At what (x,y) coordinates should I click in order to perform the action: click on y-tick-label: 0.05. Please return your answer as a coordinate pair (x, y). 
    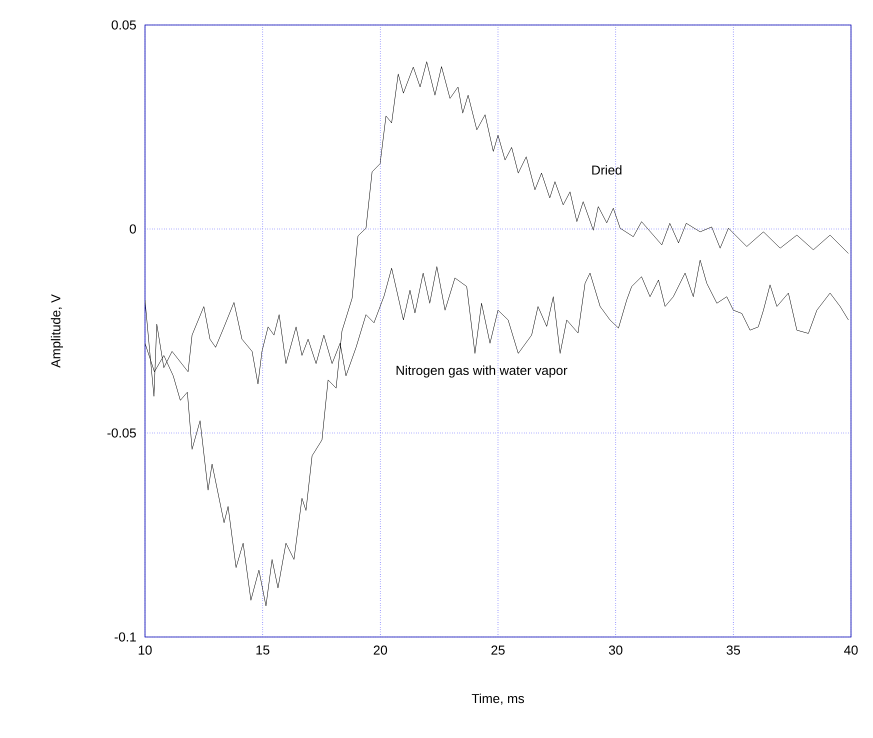
    Looking at the image, I should click on (124, 25).